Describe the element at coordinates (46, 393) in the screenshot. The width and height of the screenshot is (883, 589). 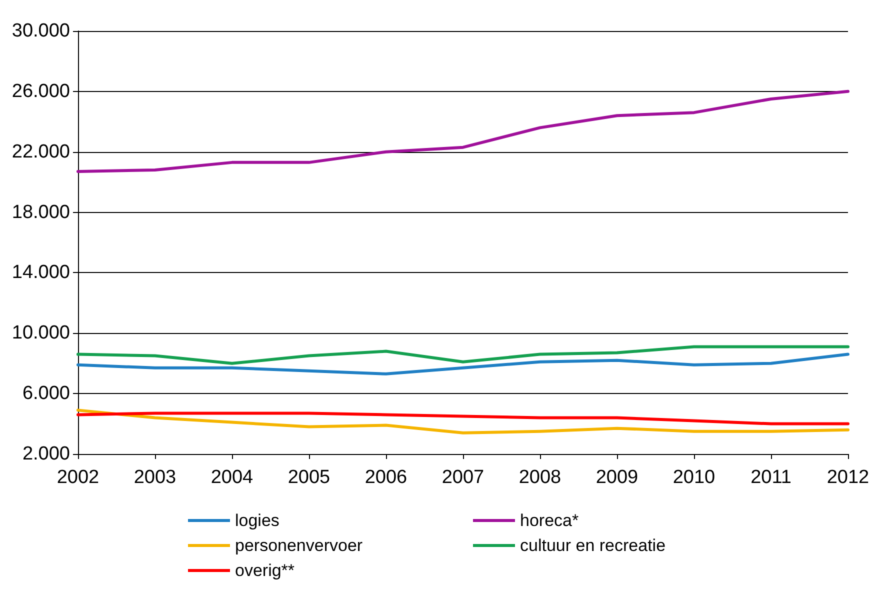
I see `y-tick-label: 6.000` at that location.